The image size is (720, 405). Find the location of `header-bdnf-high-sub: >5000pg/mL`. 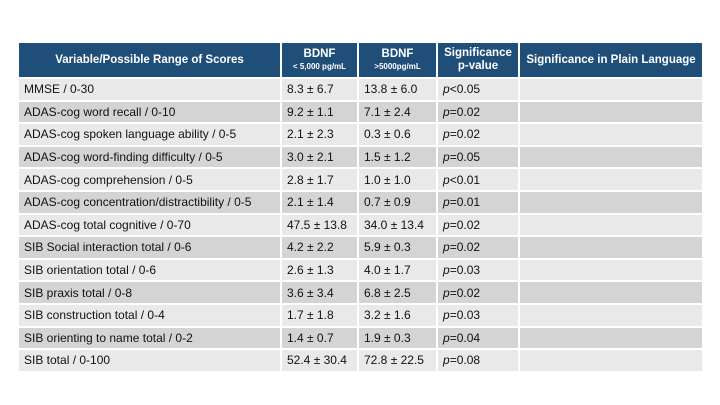

header-bdnf-high-sub: >5000pg/mL is located at coordinates (397, 66).